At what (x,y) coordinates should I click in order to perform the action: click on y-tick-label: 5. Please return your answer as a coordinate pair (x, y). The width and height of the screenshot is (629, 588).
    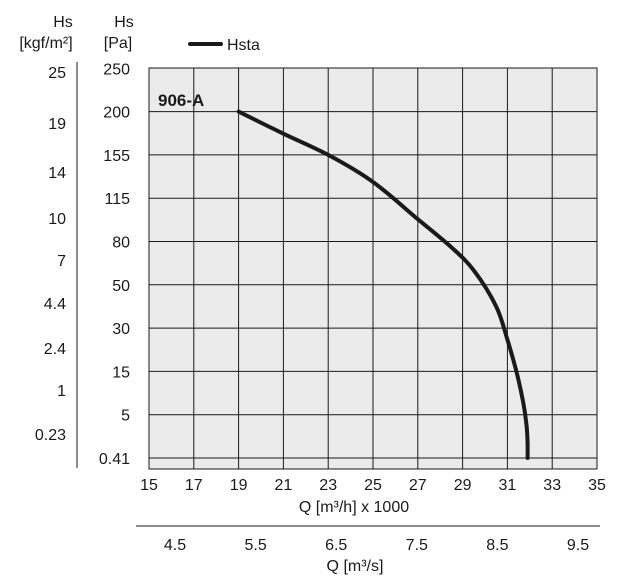
    Looking at the image, I should click on (125, 416).